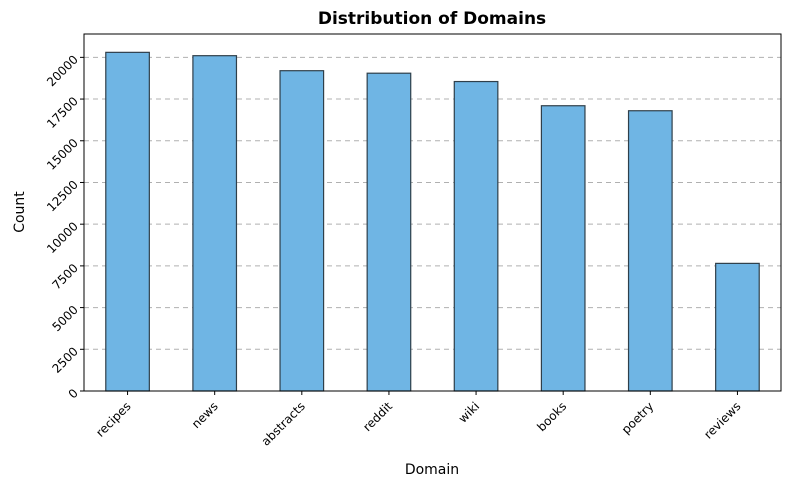 The image size is (790, 490). What do you see at coordinates (64, 276) in the screenshot?
I see `y-tick-label: 7500` at bounding box center [64, 276].